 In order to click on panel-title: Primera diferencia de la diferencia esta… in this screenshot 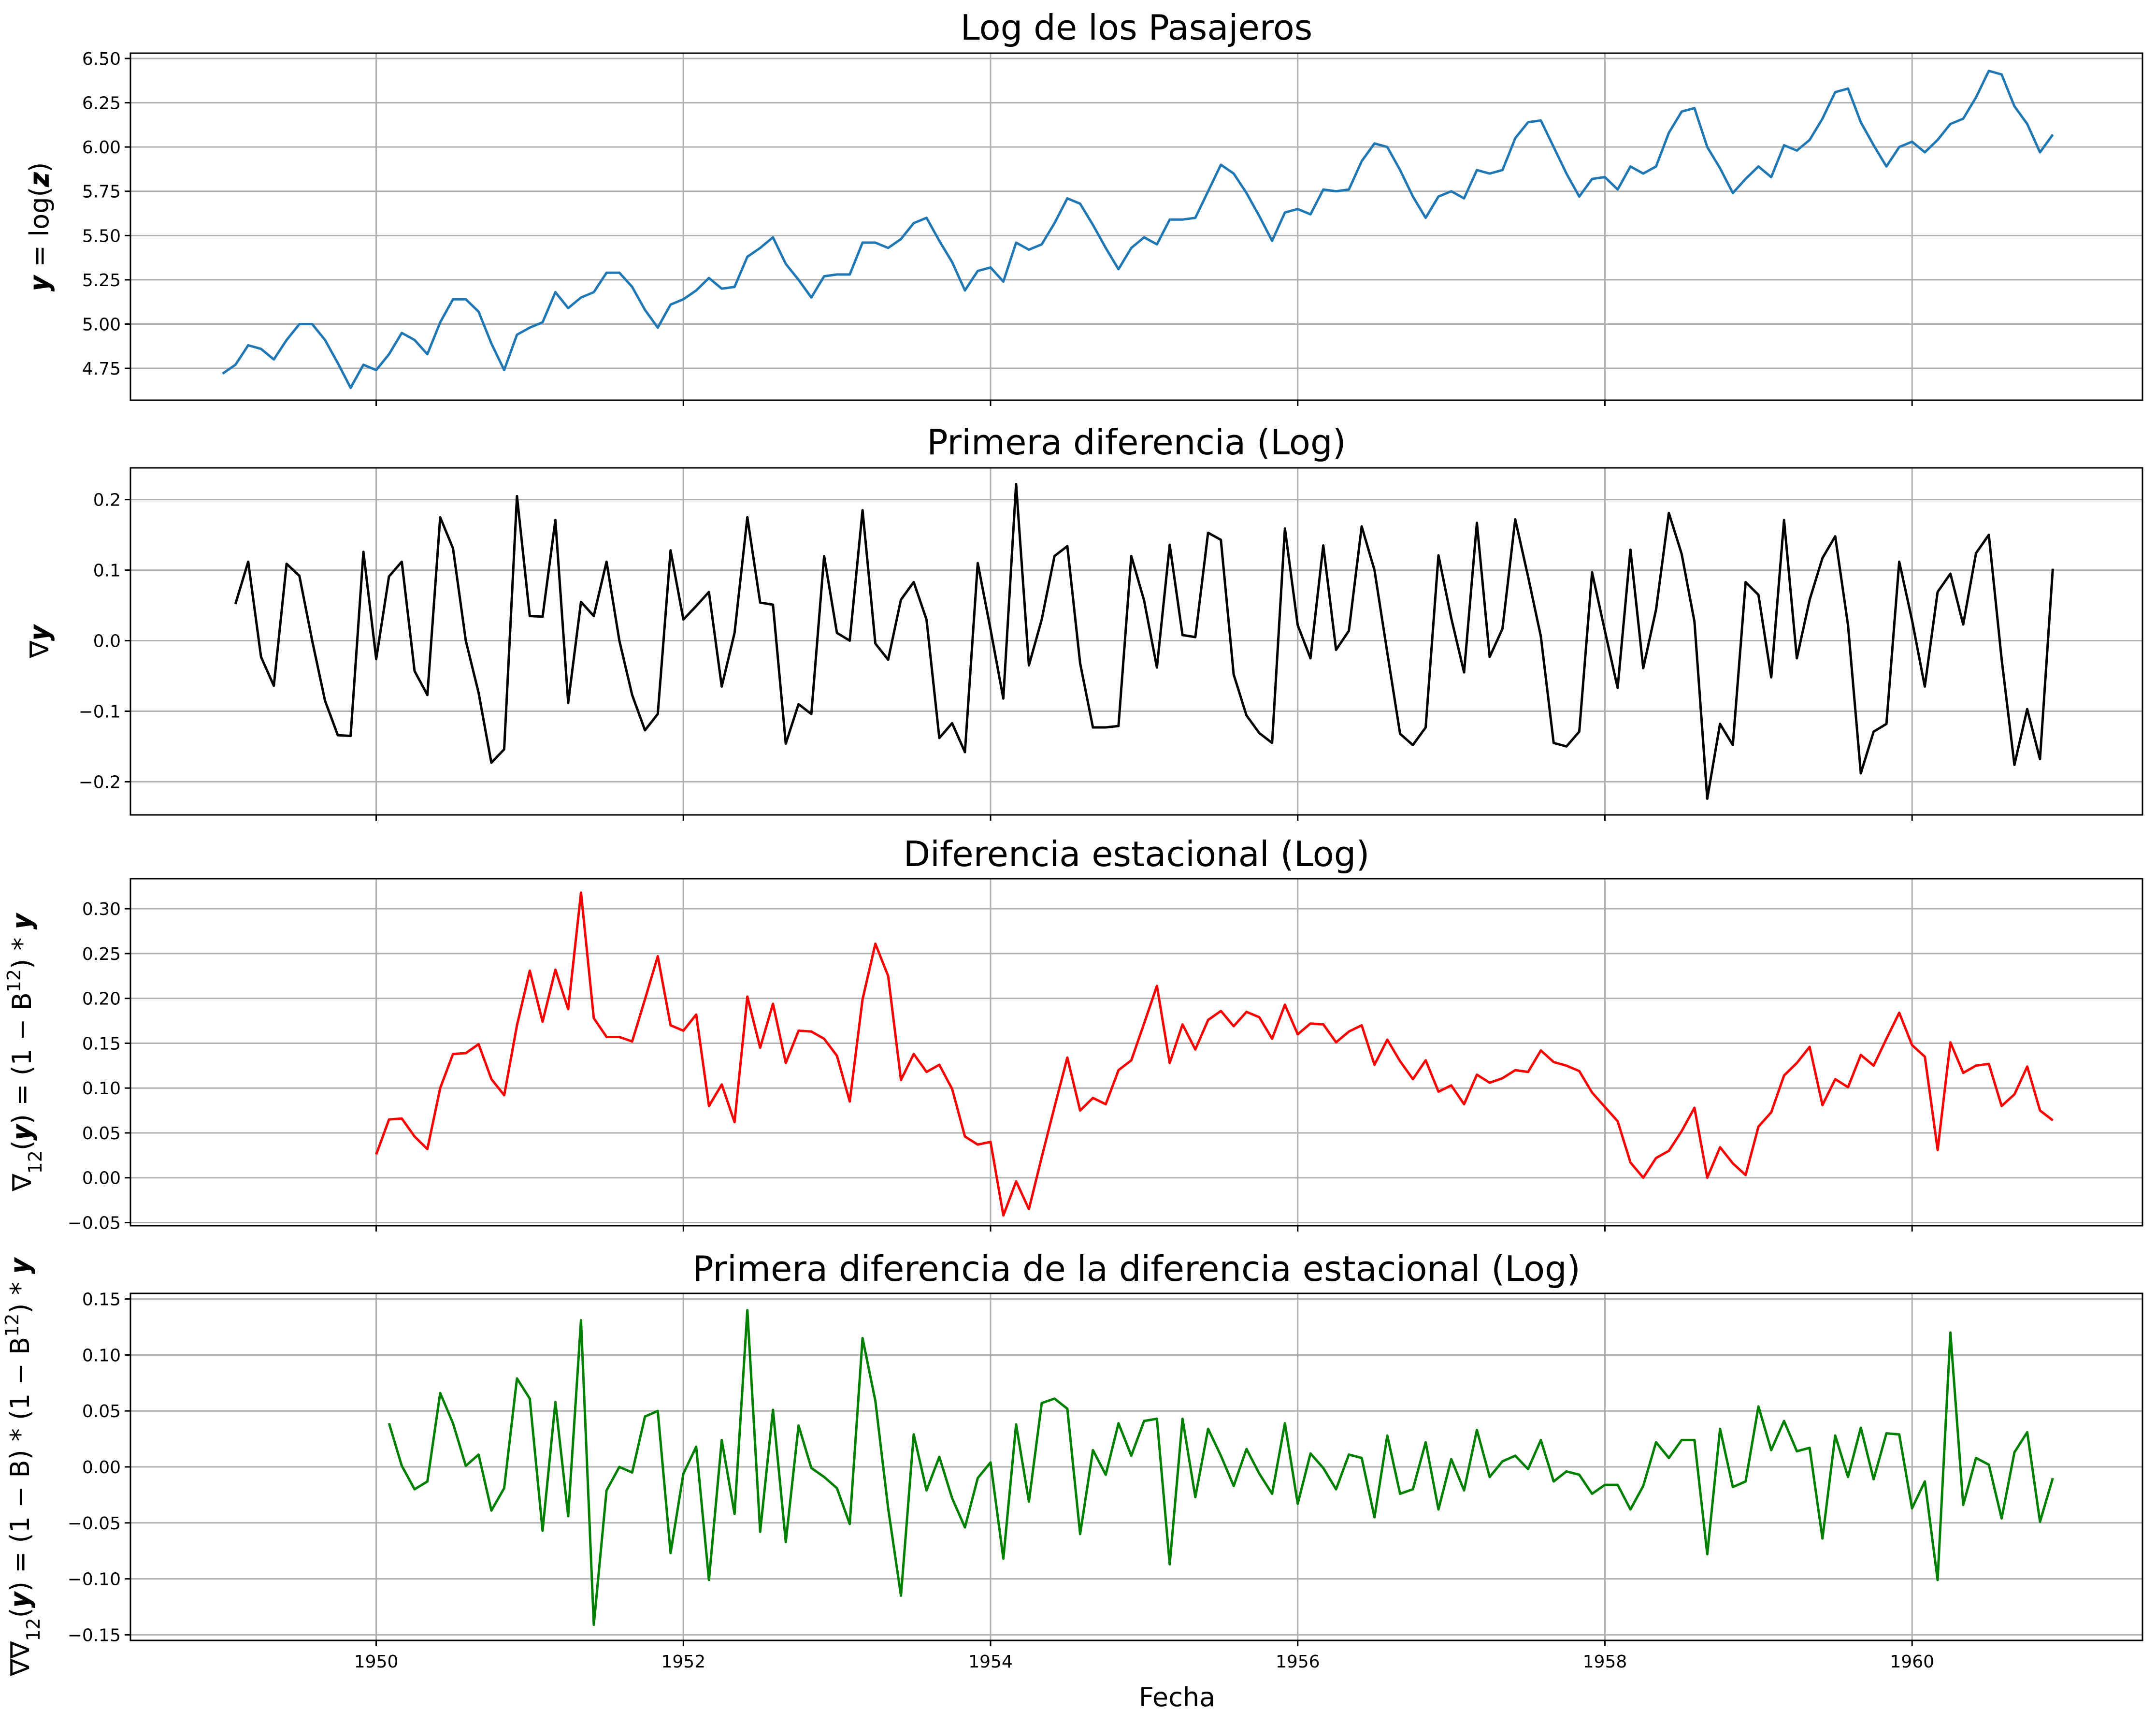, I will do `click(1136, 1268)`.